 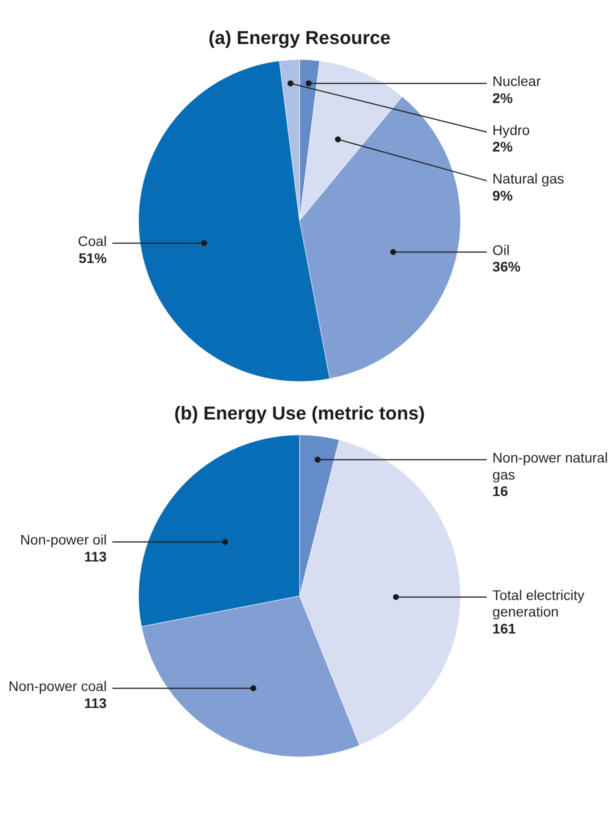 What do you see at coordinates (528, 178) in the screenshot?
I see `slice-label: Natural gas` at bounding box center [528, 178].